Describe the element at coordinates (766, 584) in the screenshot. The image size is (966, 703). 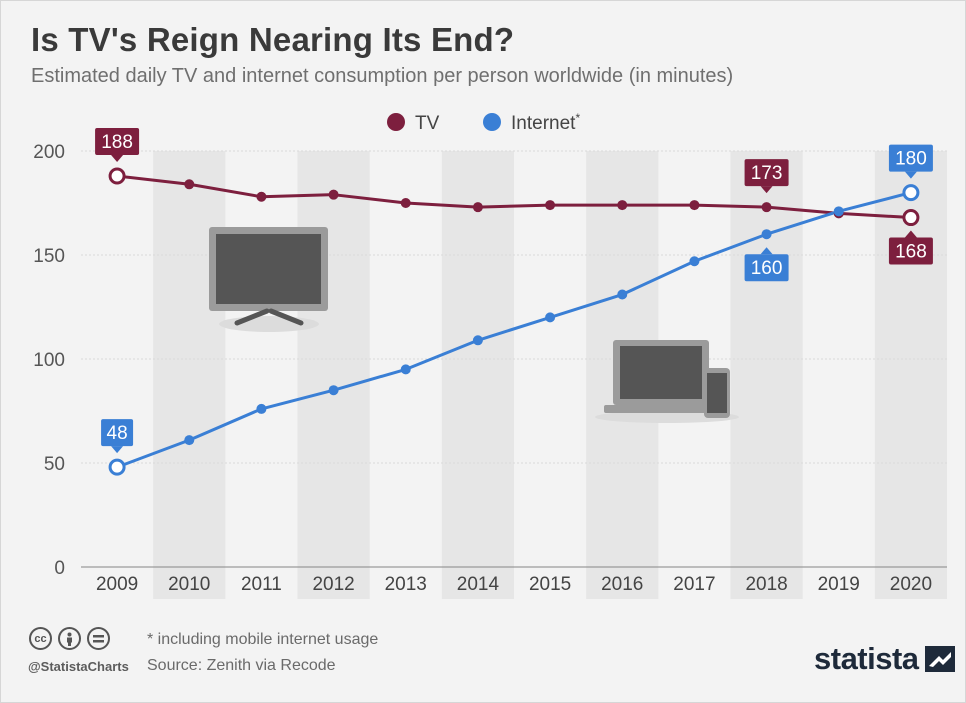
I see `x-tick-label: 2018` at that location.